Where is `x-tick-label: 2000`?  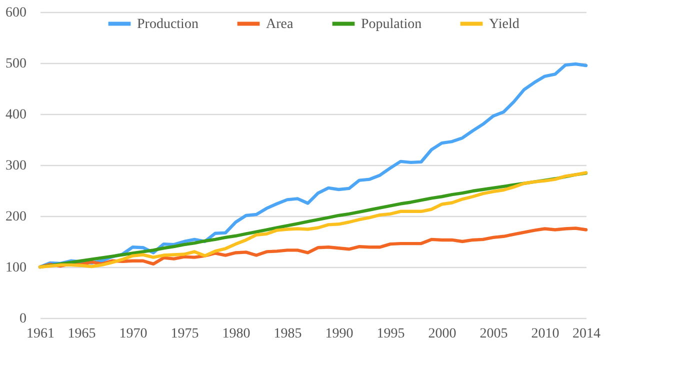 x-tick-label: 2000 is located at coordinates (442, 334).